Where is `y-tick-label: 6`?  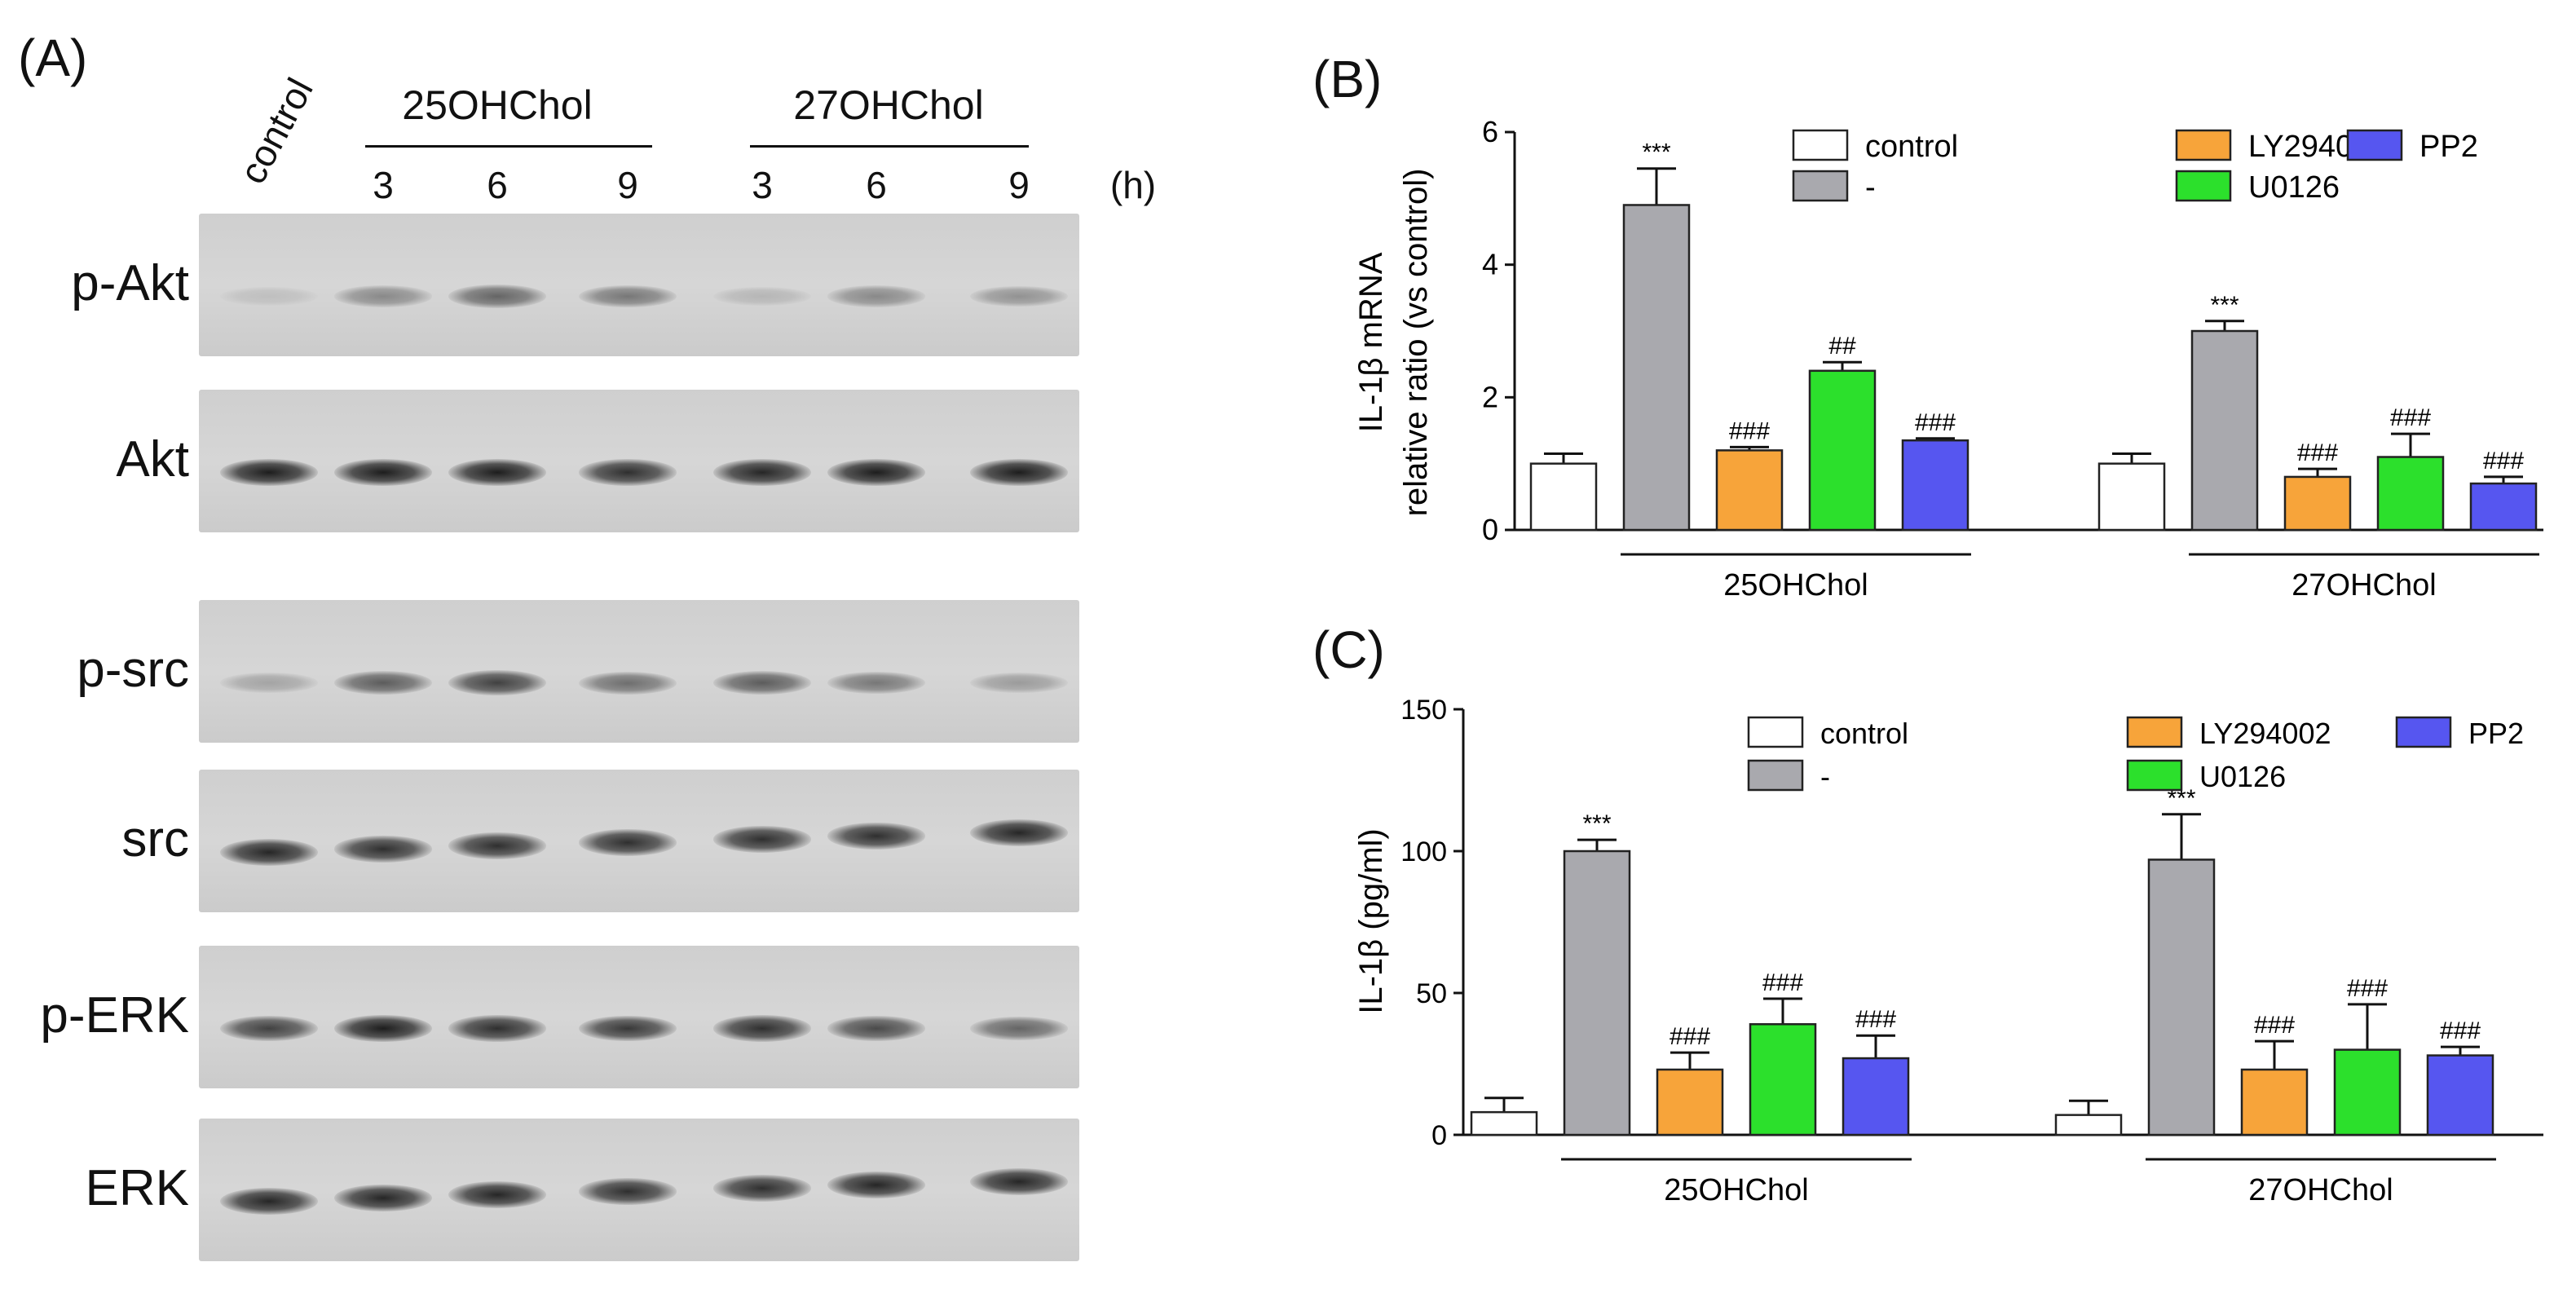 y-tick-label: 6 is located at coordinates (1490, 131).